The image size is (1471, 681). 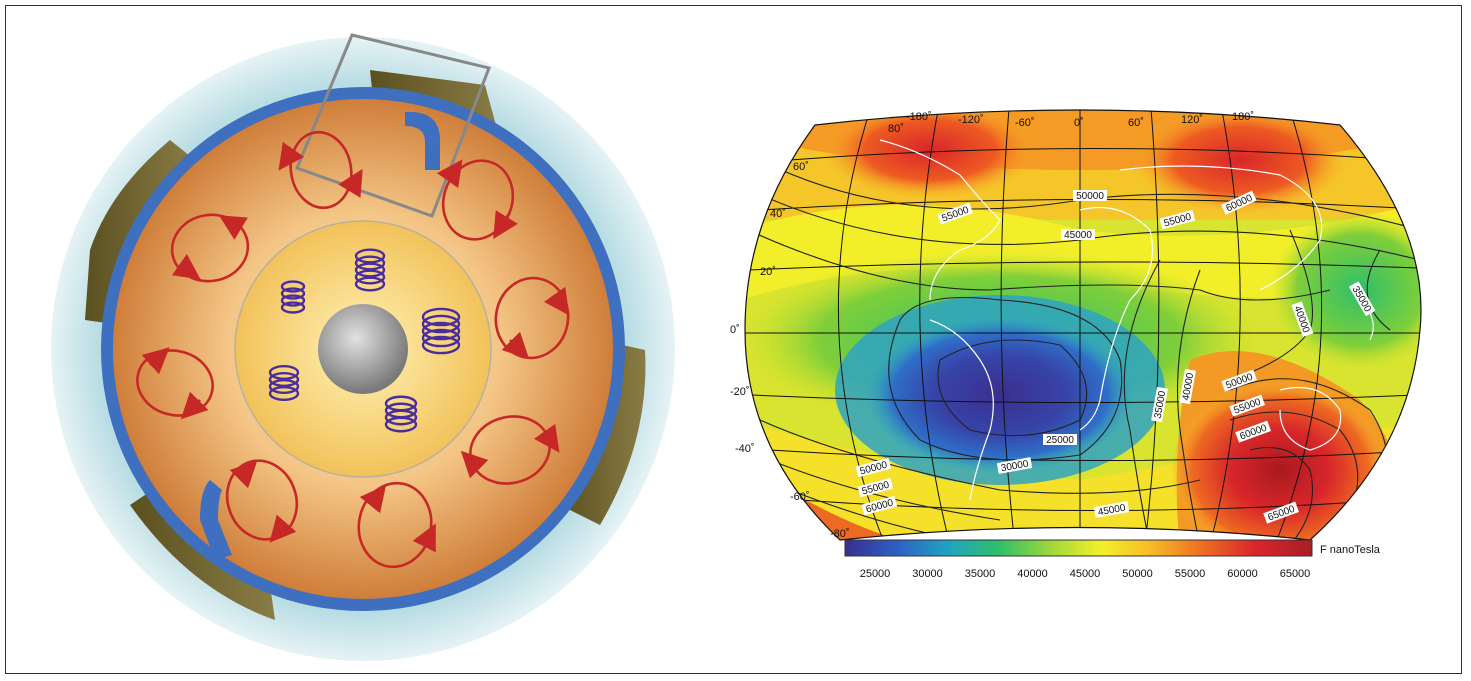 What do you see at coordinates (1192, 120) in the screenshot?
I see `lon-label: 120˚` at bounding box center [1192, 120].